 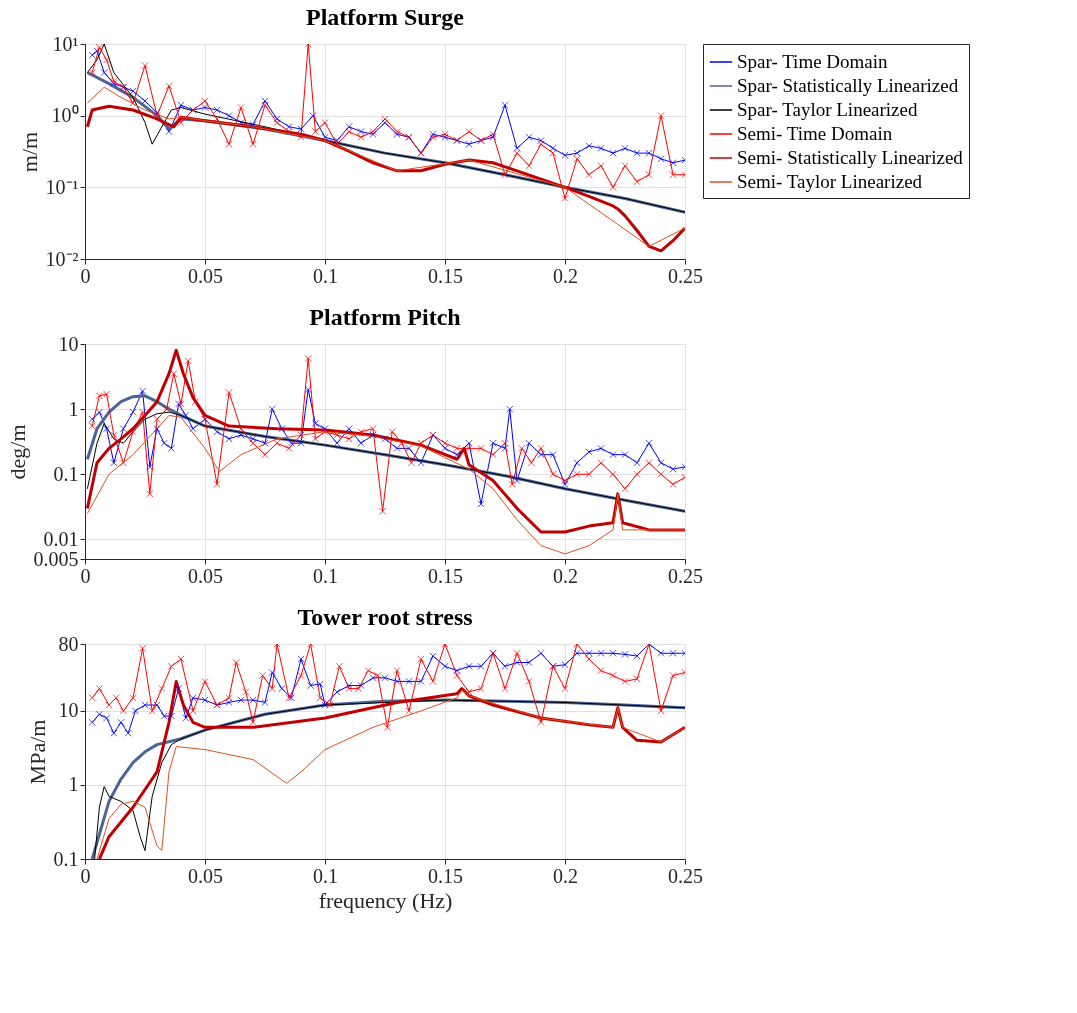 What do you see at coordinates (65, 43) in the screenshot?
I see `y-tick-label: 10¹` at bounding box center [65, 43].